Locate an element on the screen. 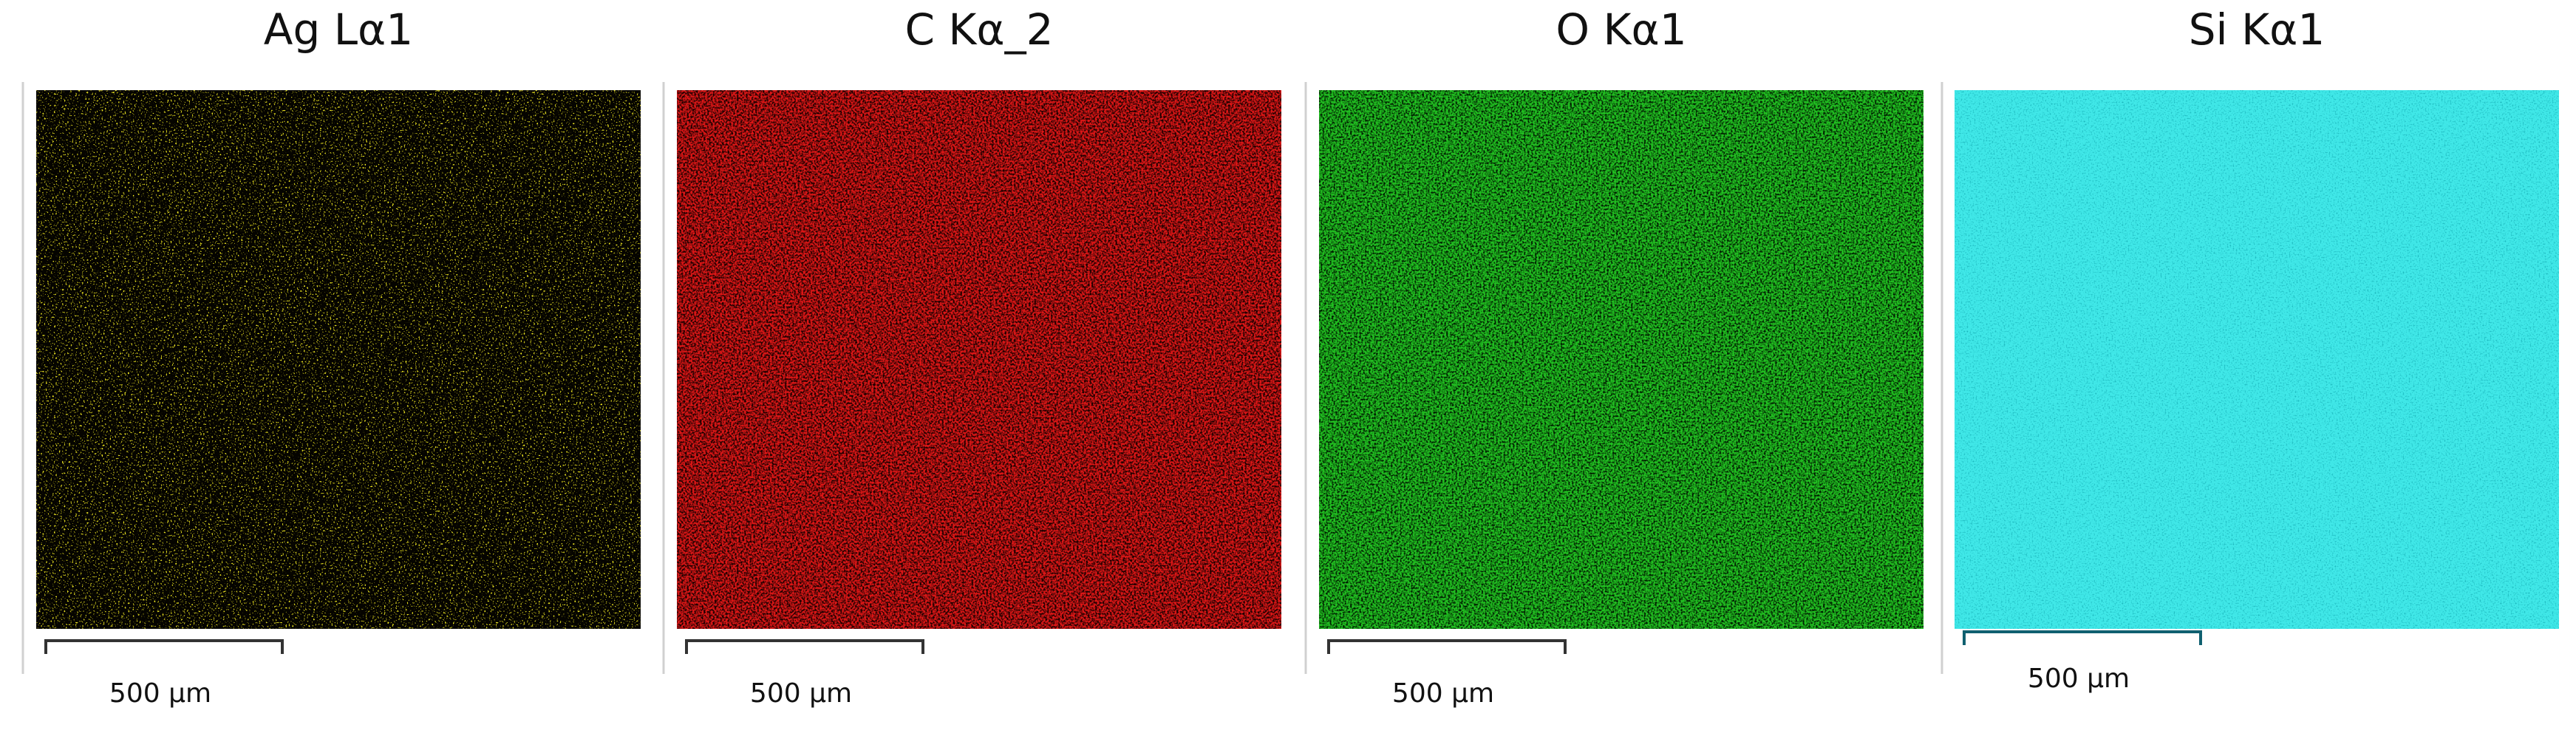  map-title: Si Kα1 is located at coordinates (2257, 29).